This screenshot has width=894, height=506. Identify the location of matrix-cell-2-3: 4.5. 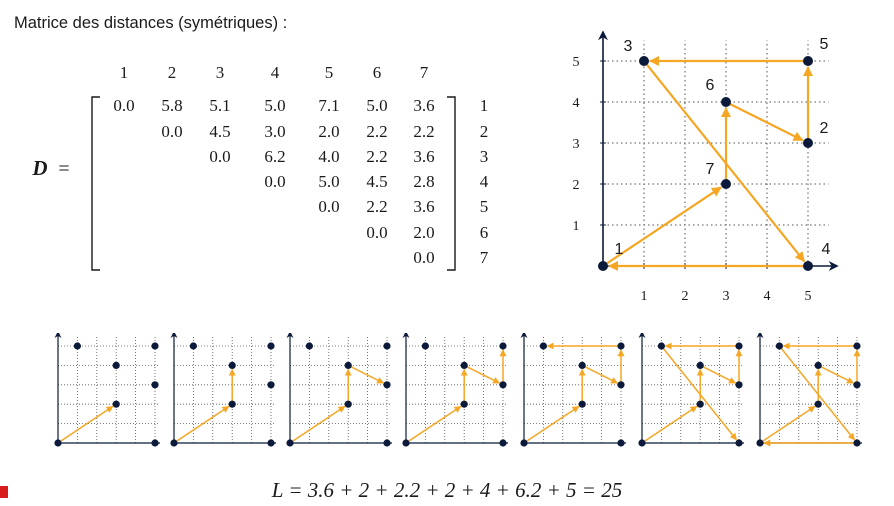
(219, 131).